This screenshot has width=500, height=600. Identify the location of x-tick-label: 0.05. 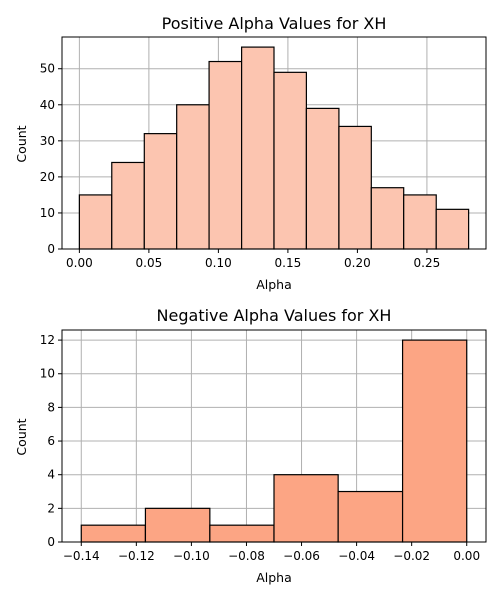
(149, 263).